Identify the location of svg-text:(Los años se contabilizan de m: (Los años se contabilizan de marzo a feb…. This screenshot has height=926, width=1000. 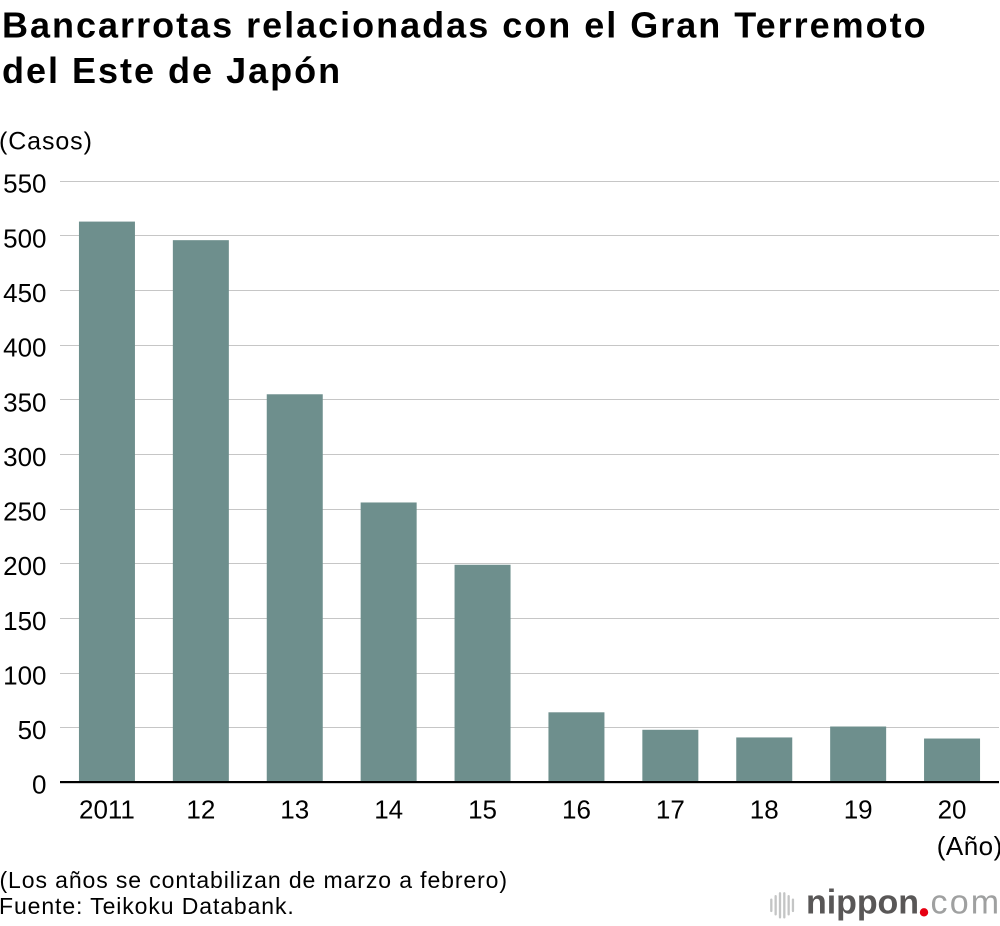
(254, 880).